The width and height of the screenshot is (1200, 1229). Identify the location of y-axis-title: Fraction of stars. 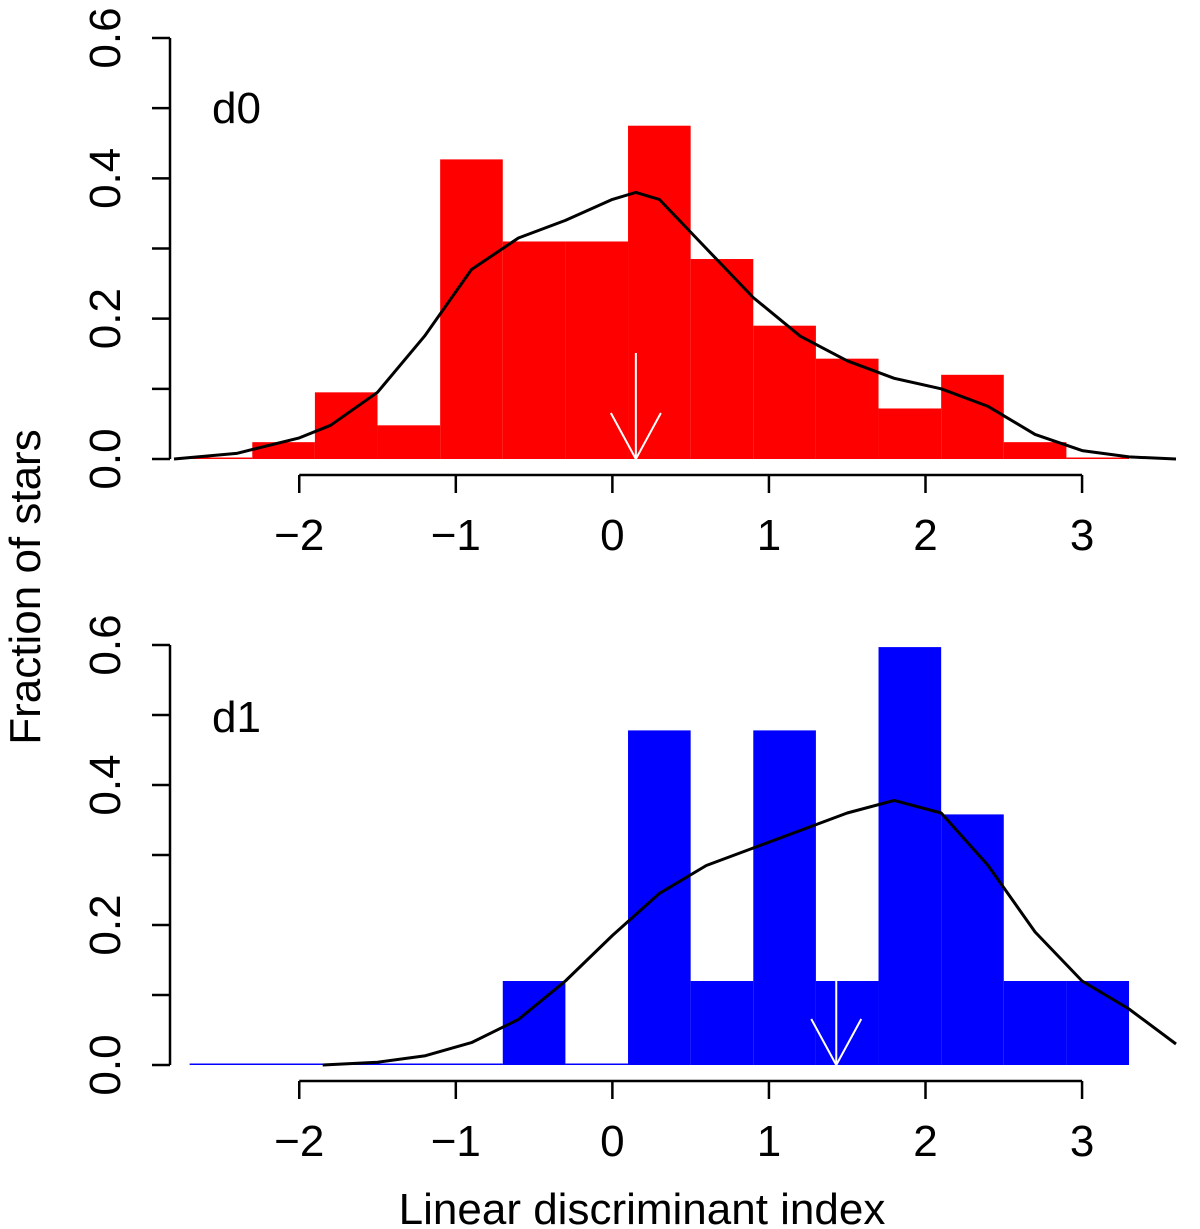
(25, 586).